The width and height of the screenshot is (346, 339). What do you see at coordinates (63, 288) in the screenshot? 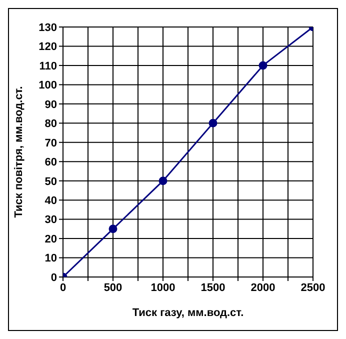
I see `x-tick-label: 0` at bounding box center [63, 288].